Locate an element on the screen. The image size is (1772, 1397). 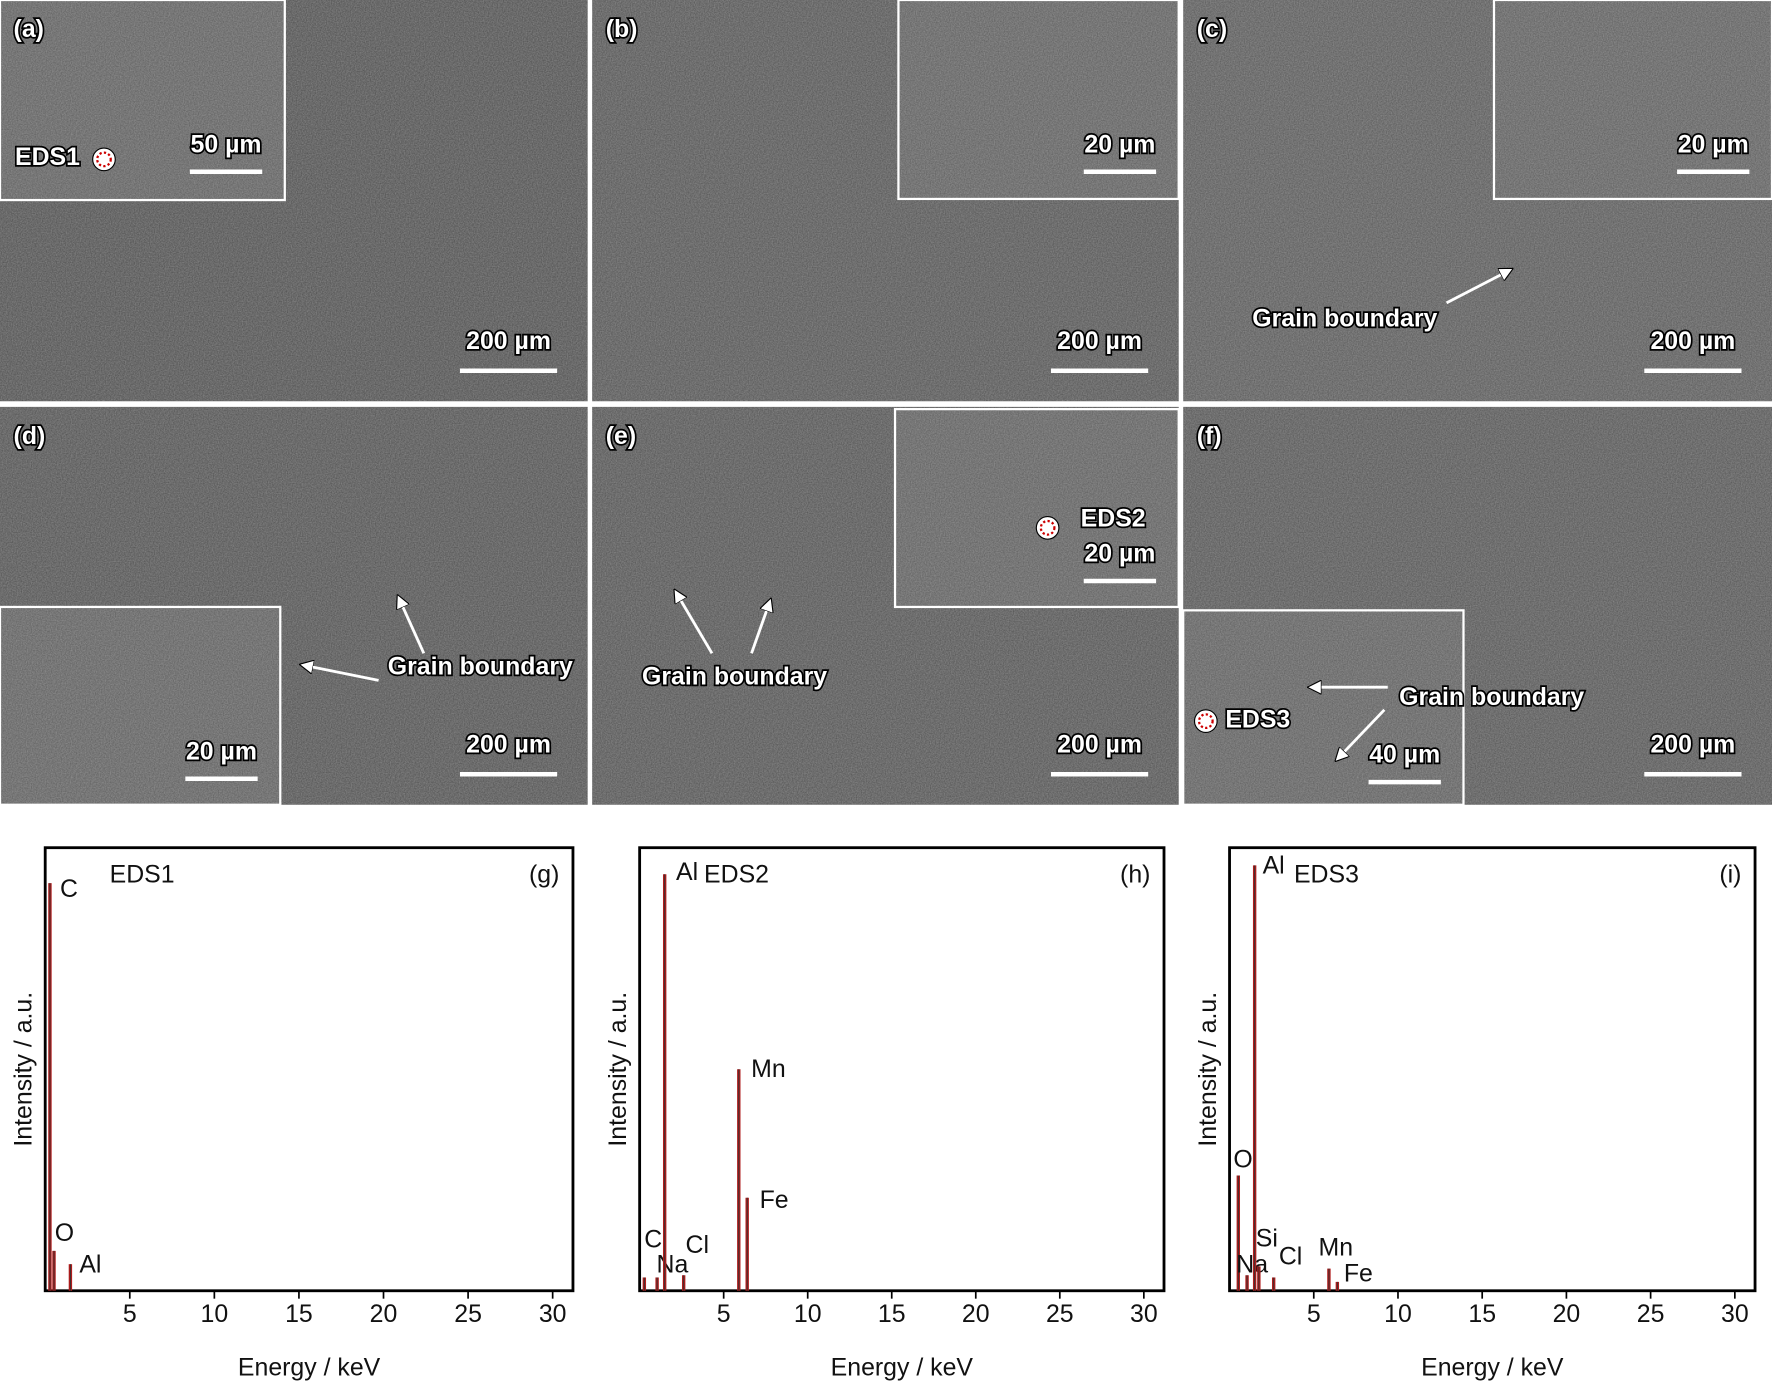
panel-label: (h) is located at coordinates (1135, 875).